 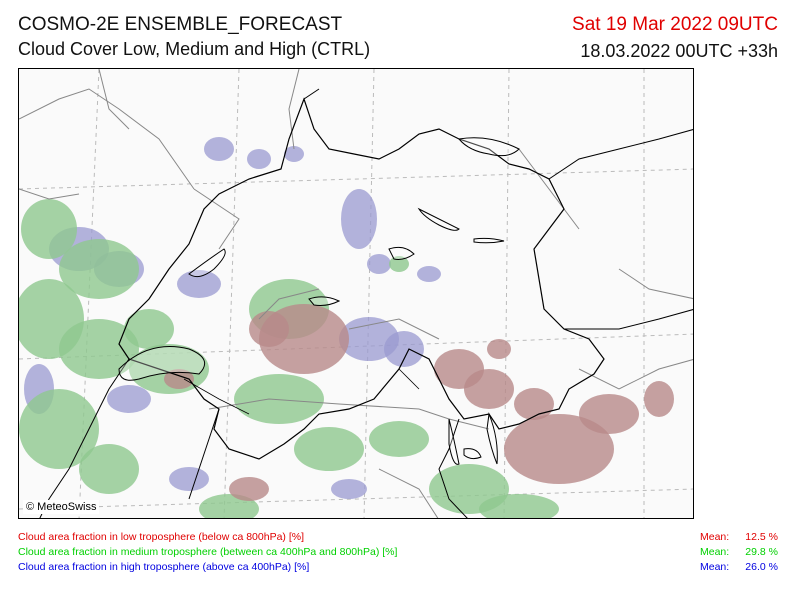 What do you see at coordinates (454, 441) in the screenshot?
I see `lake-maggiore` at bounding box center [454, 441].